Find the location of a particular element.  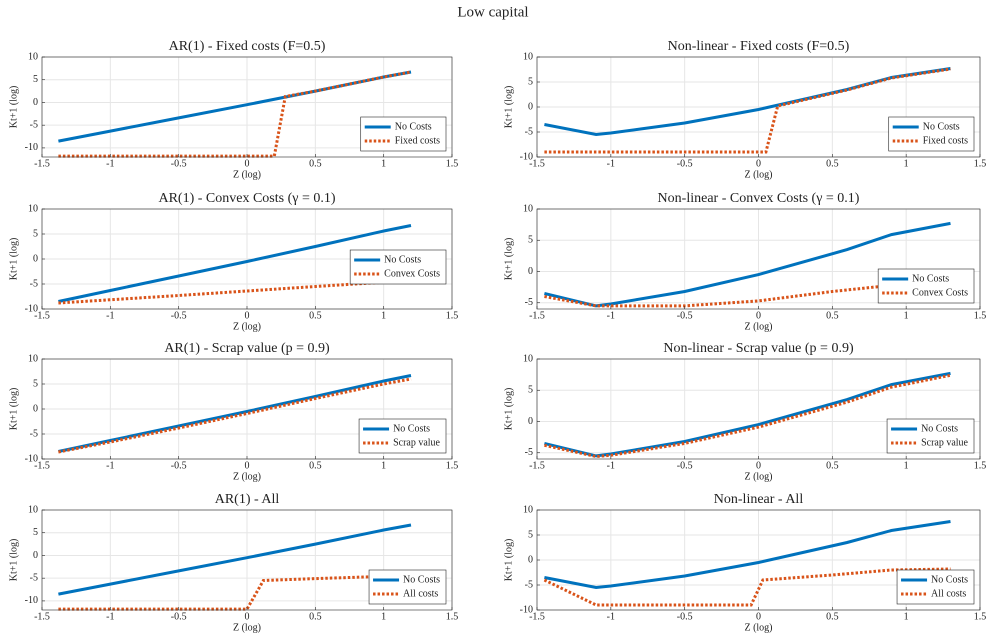

chart-title: Non-linear - All is located at coordinates (759, 499).